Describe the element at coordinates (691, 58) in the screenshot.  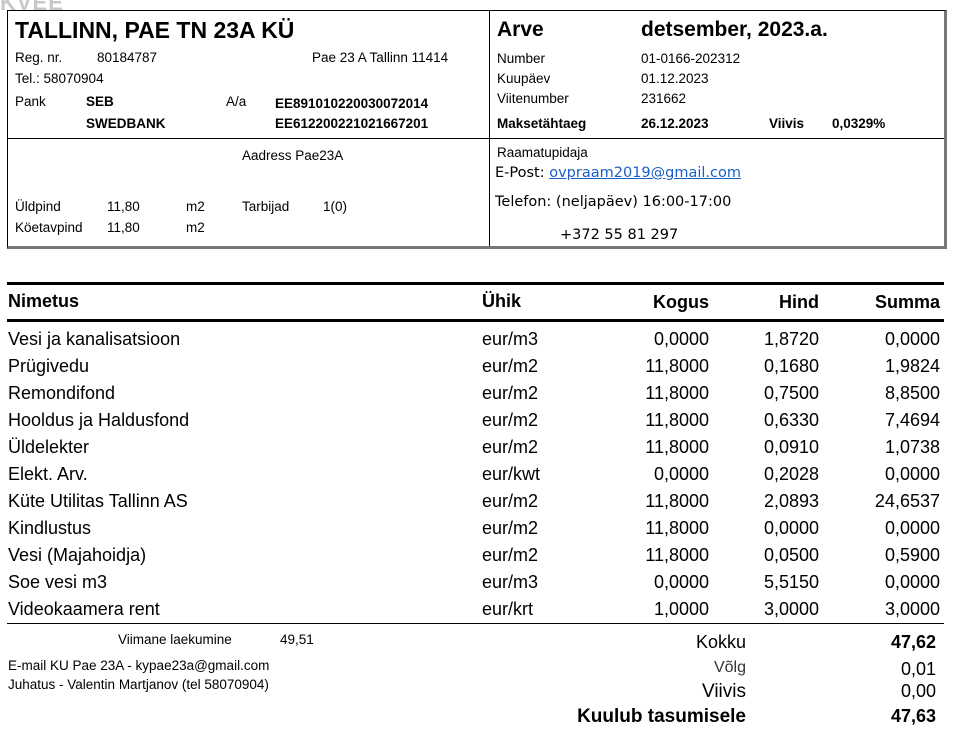
I see `number-value: 01-0166-202312` at that location.